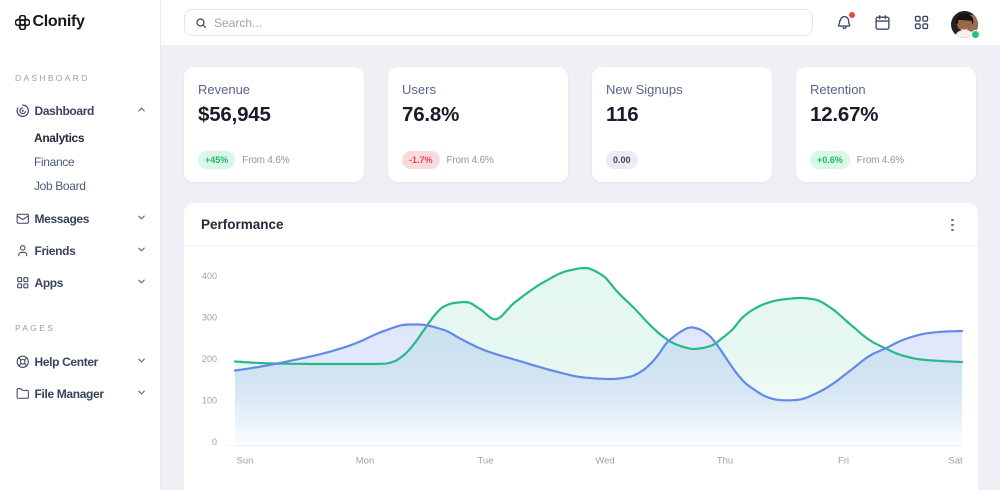  I want to click on svg-text: Tue, so click(485, 461).